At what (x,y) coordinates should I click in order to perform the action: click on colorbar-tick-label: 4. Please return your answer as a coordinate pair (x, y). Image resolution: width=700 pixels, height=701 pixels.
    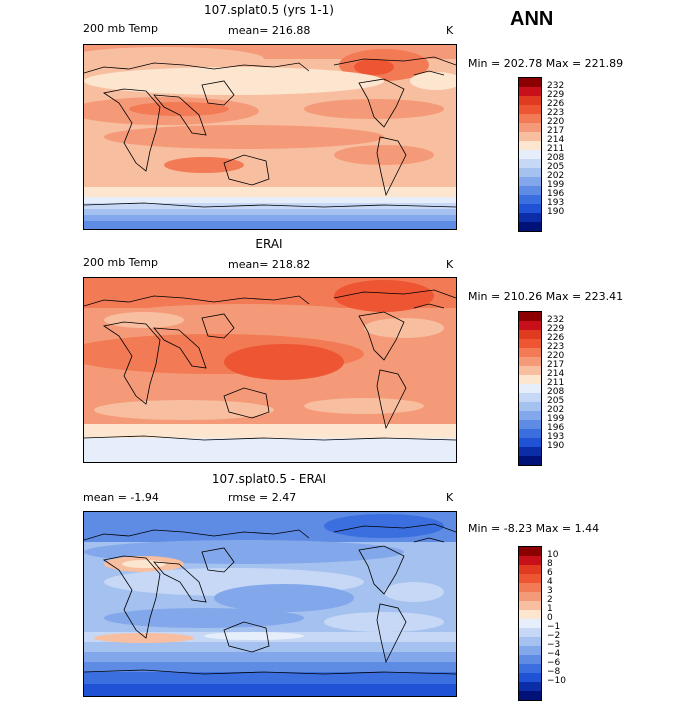
    Looking at the image, I should click on (550, 582).